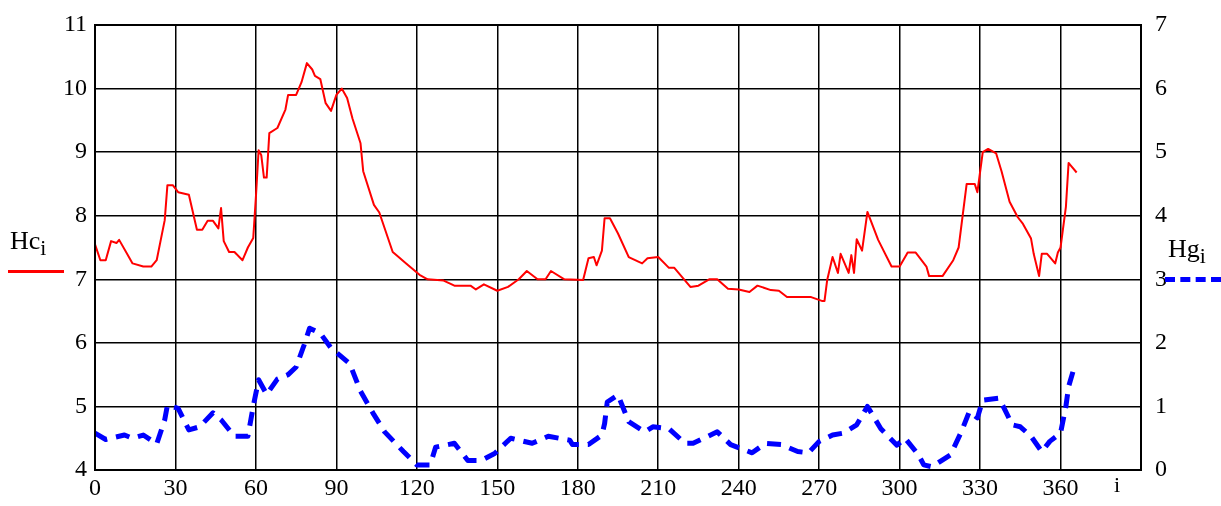 The height and width of the screenshot is (506, 1221). I want to click on y2-tick-label: 1, so click(1161, 404).